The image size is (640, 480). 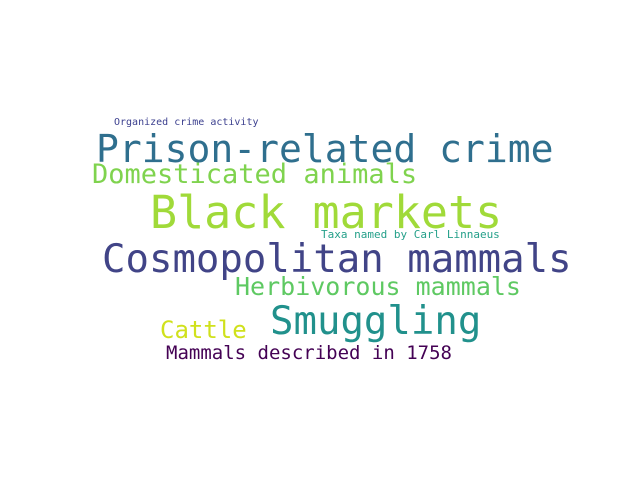 What do you see at coordinates (337, 259) in the screenshot?
I see `word-cosmopolitan-mammals: Cosmopolitan mammals` at bounding box center [337, 259].